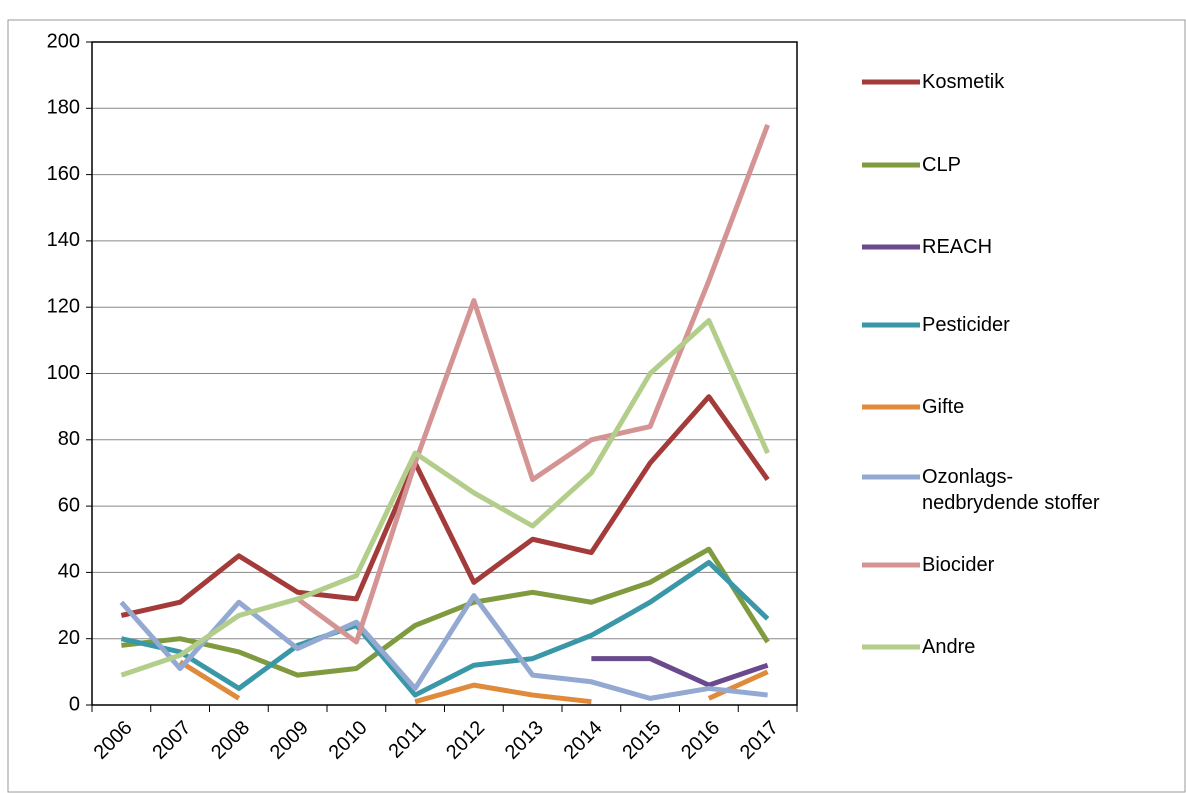 This screenshot has width=1186, height=793. What do you see at coordinates (69, 505) in the screenshot?
I see `y-tick-label: 60` at bounding box center [69, 505].